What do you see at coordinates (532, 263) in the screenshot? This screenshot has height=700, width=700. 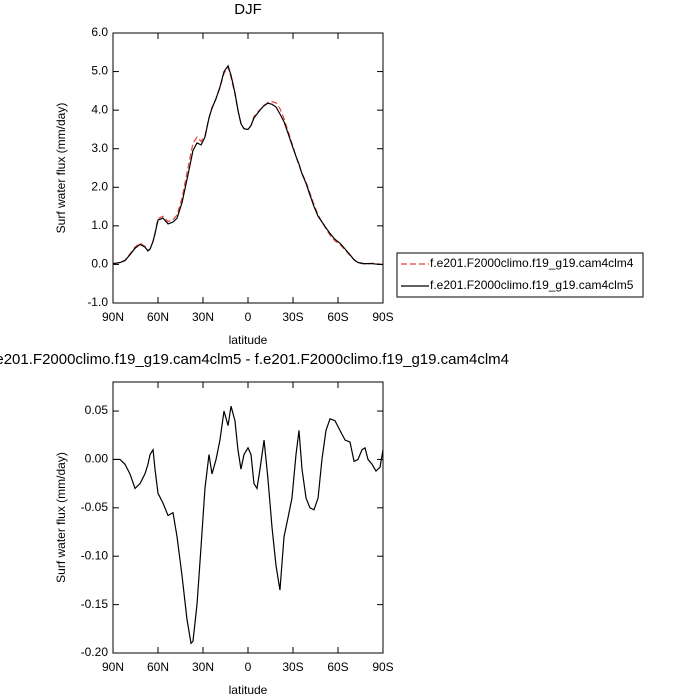 I see `legend-label: f.e201.F2000climo.f19_g19.cam4clm4` at bounding box center [532, 263].